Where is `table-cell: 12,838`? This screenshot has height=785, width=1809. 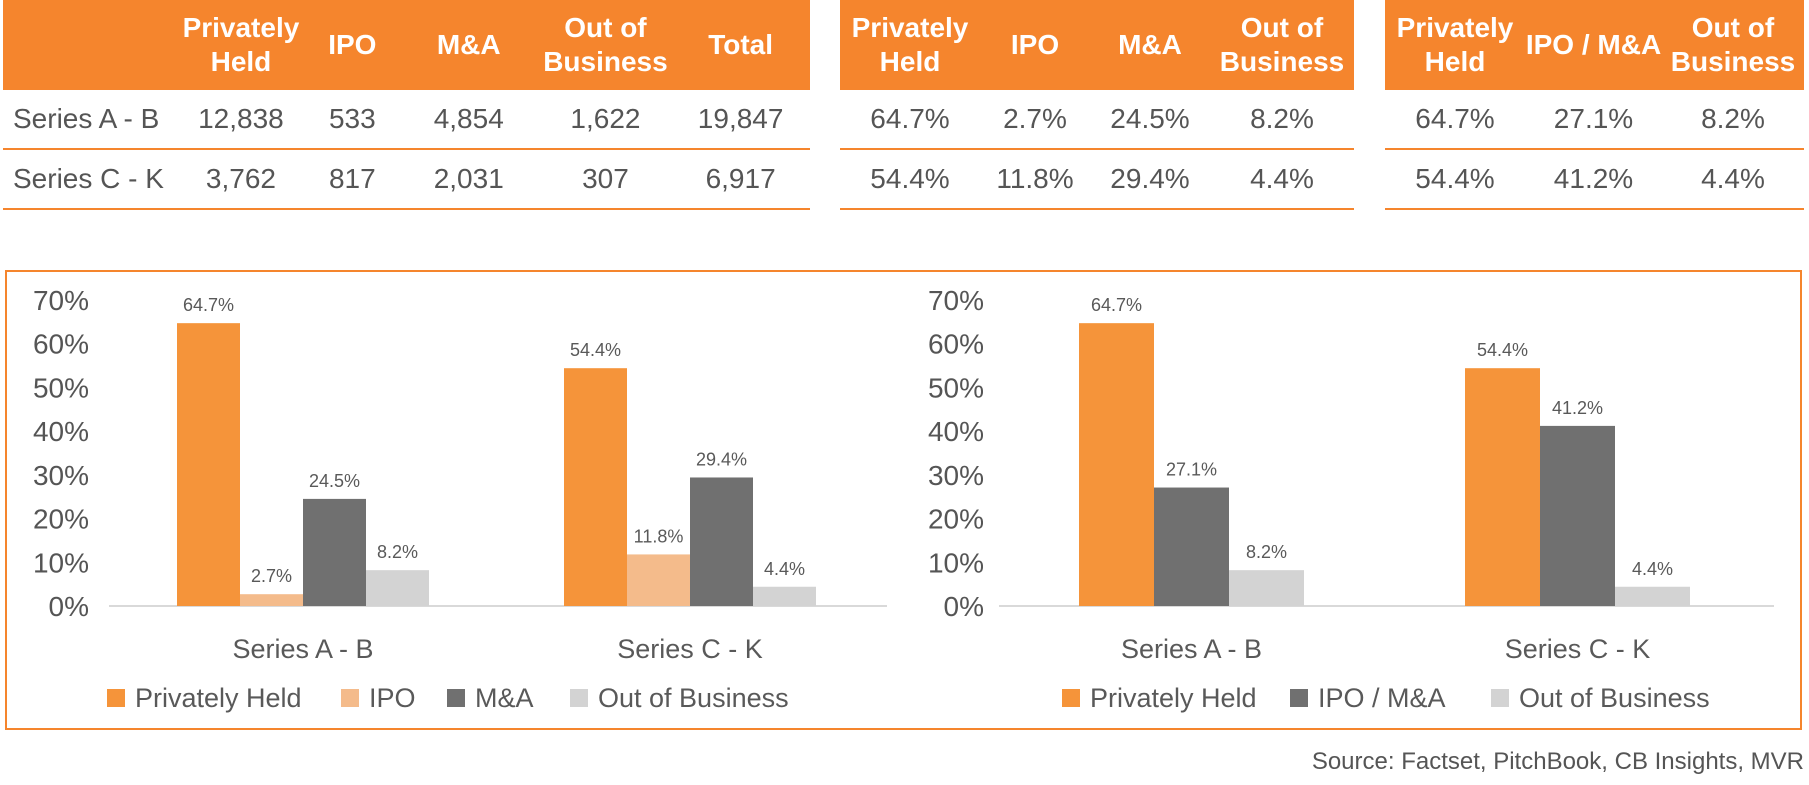 table-cell: 12,838 is located at coordinates (241, 120).